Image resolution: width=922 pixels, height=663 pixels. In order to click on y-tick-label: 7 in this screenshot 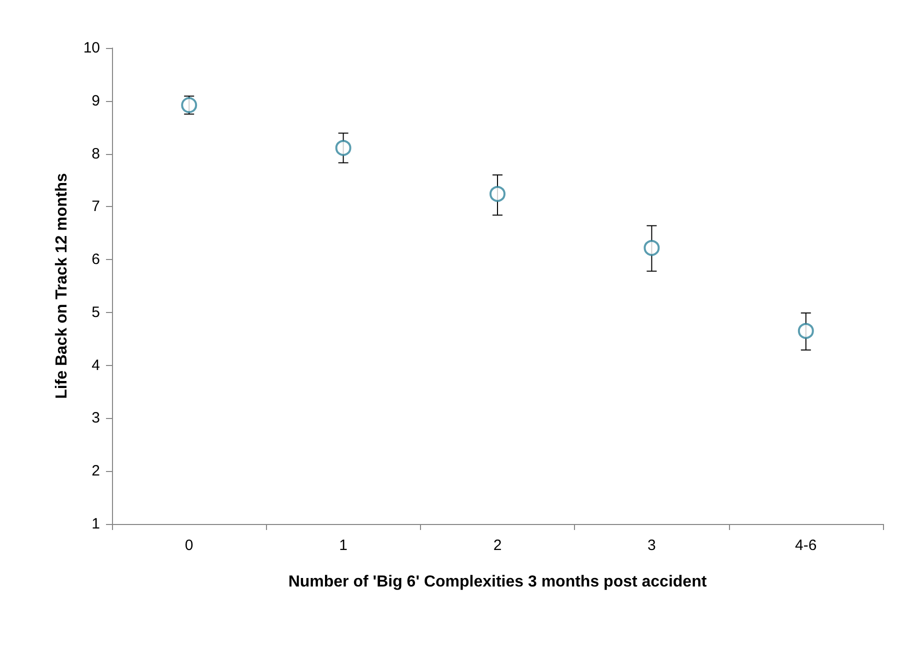, I will do `click(96, 207)`.